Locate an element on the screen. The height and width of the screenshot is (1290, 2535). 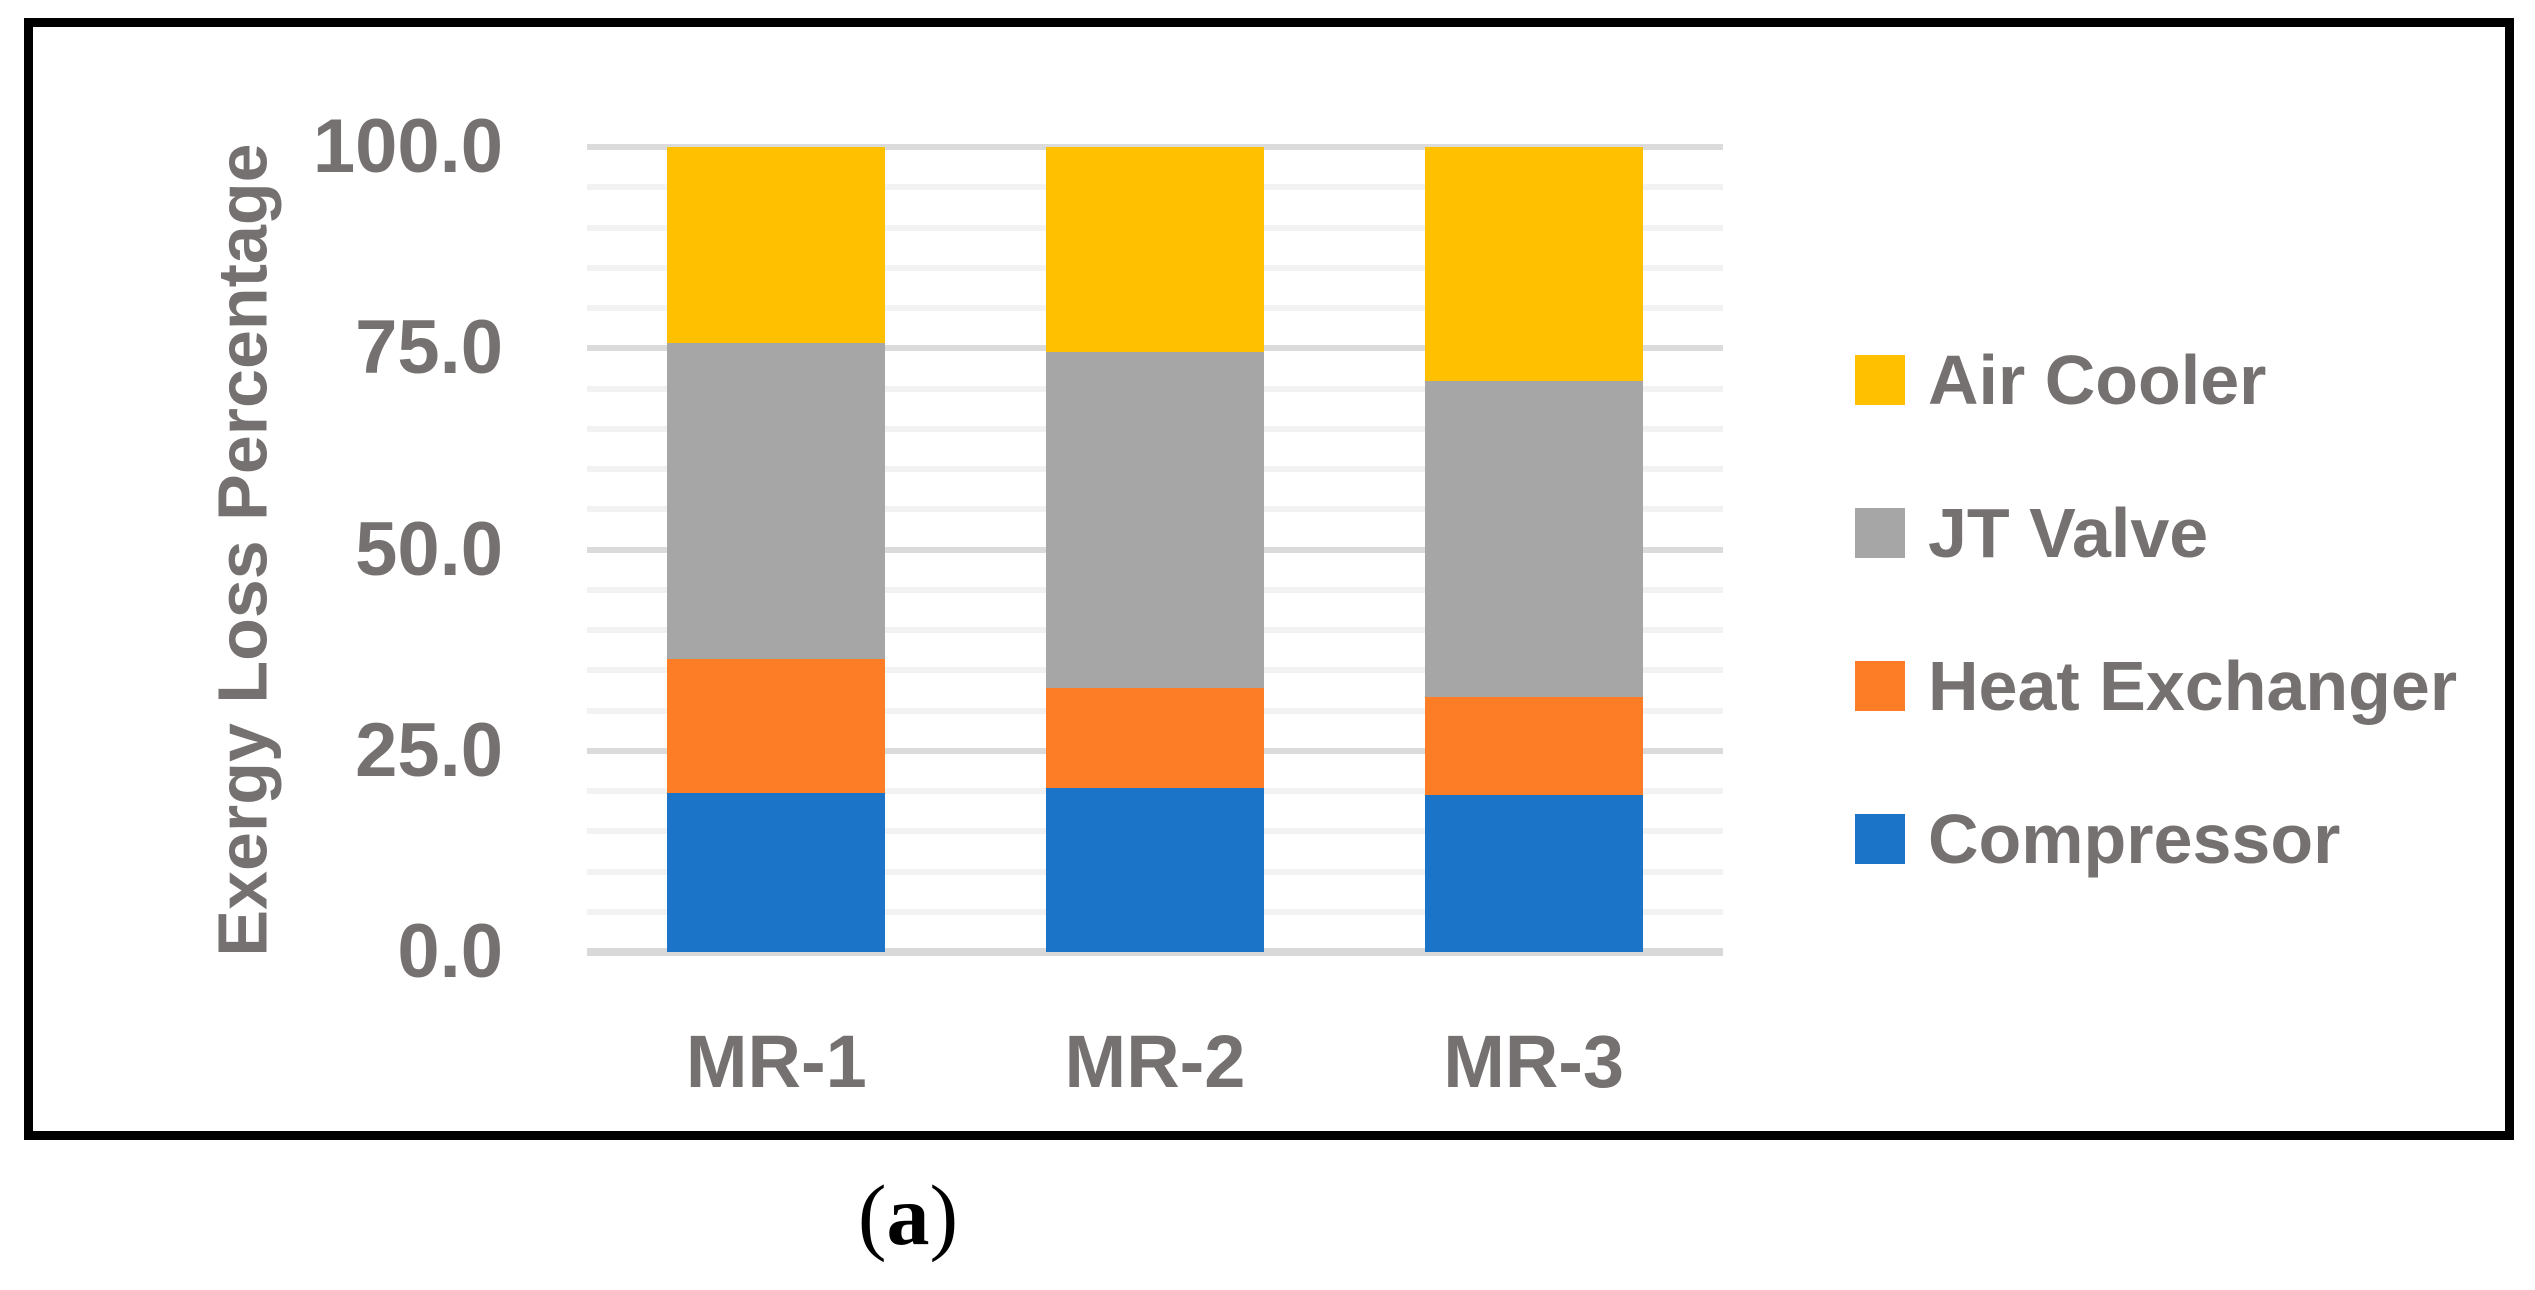
x-tick-label-mr-2: MR-2 is located at coordinates (1155, 1061).